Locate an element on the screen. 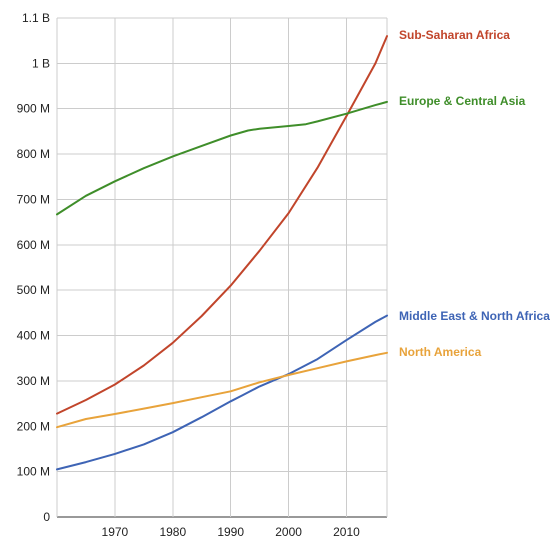 Image resolution: width=557 pixels, height=544 pixels. y-tick-label: 700 M is located at coordinates (33, 199).